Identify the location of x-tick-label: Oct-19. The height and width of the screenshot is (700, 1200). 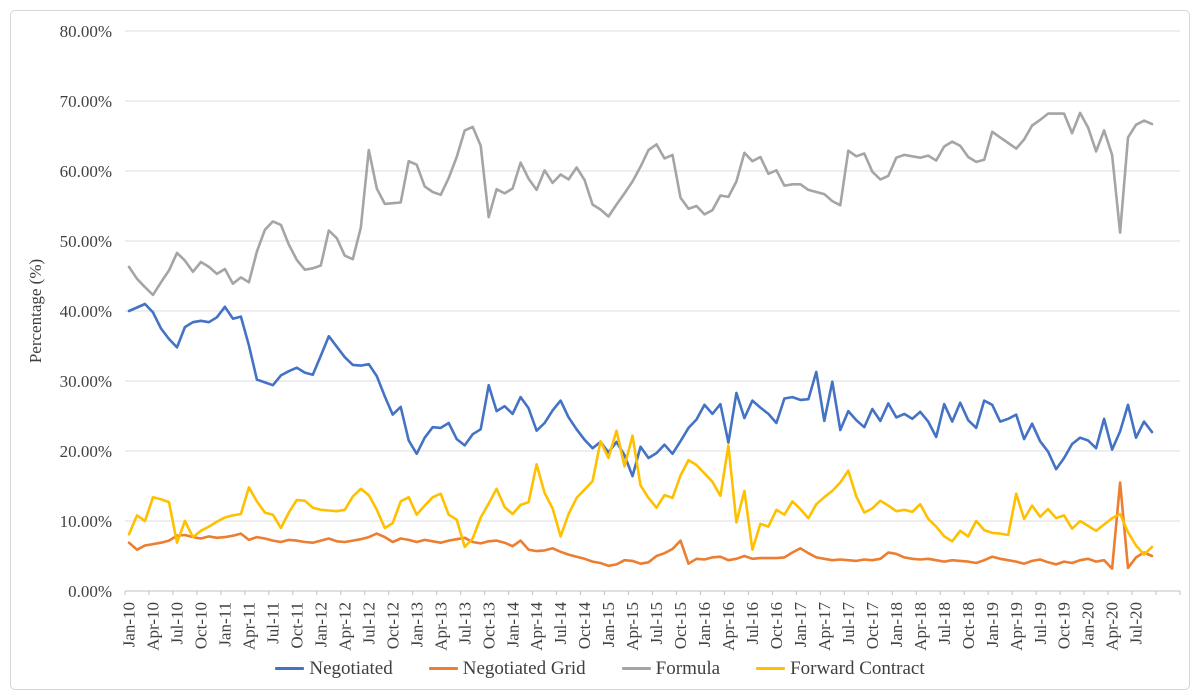
(1064, 625).